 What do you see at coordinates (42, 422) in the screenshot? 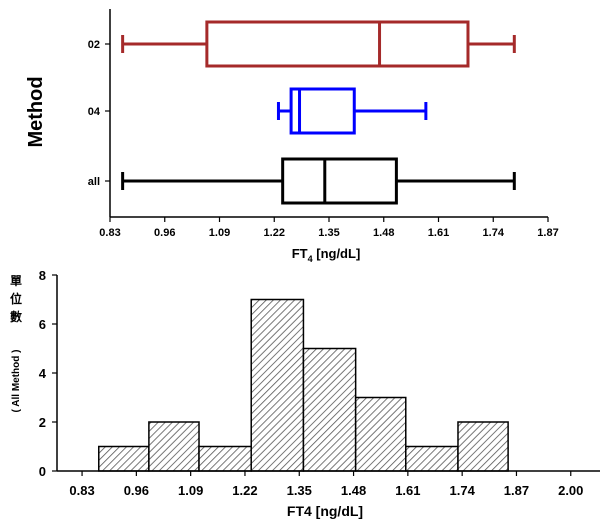
I see `histogram-y-tick-label: 2` at bounding box center [42, 422].